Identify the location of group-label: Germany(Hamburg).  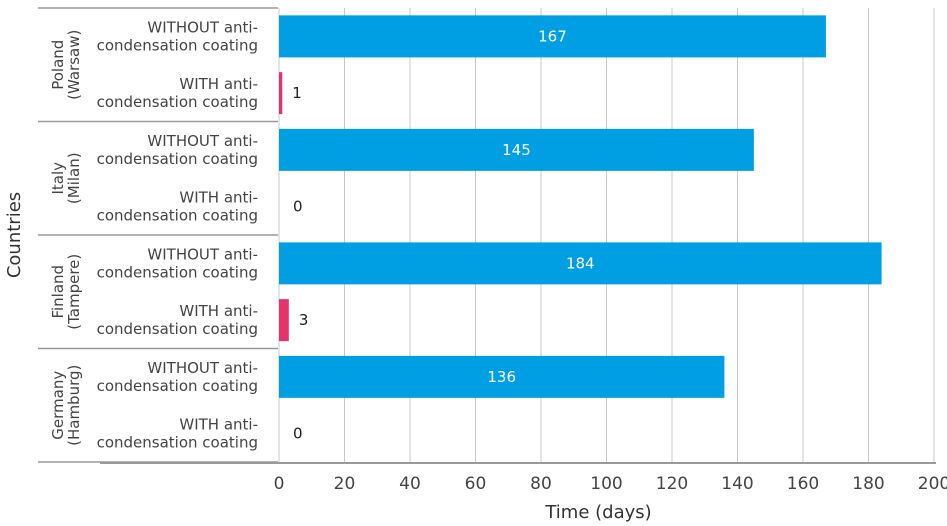
(66, 405).